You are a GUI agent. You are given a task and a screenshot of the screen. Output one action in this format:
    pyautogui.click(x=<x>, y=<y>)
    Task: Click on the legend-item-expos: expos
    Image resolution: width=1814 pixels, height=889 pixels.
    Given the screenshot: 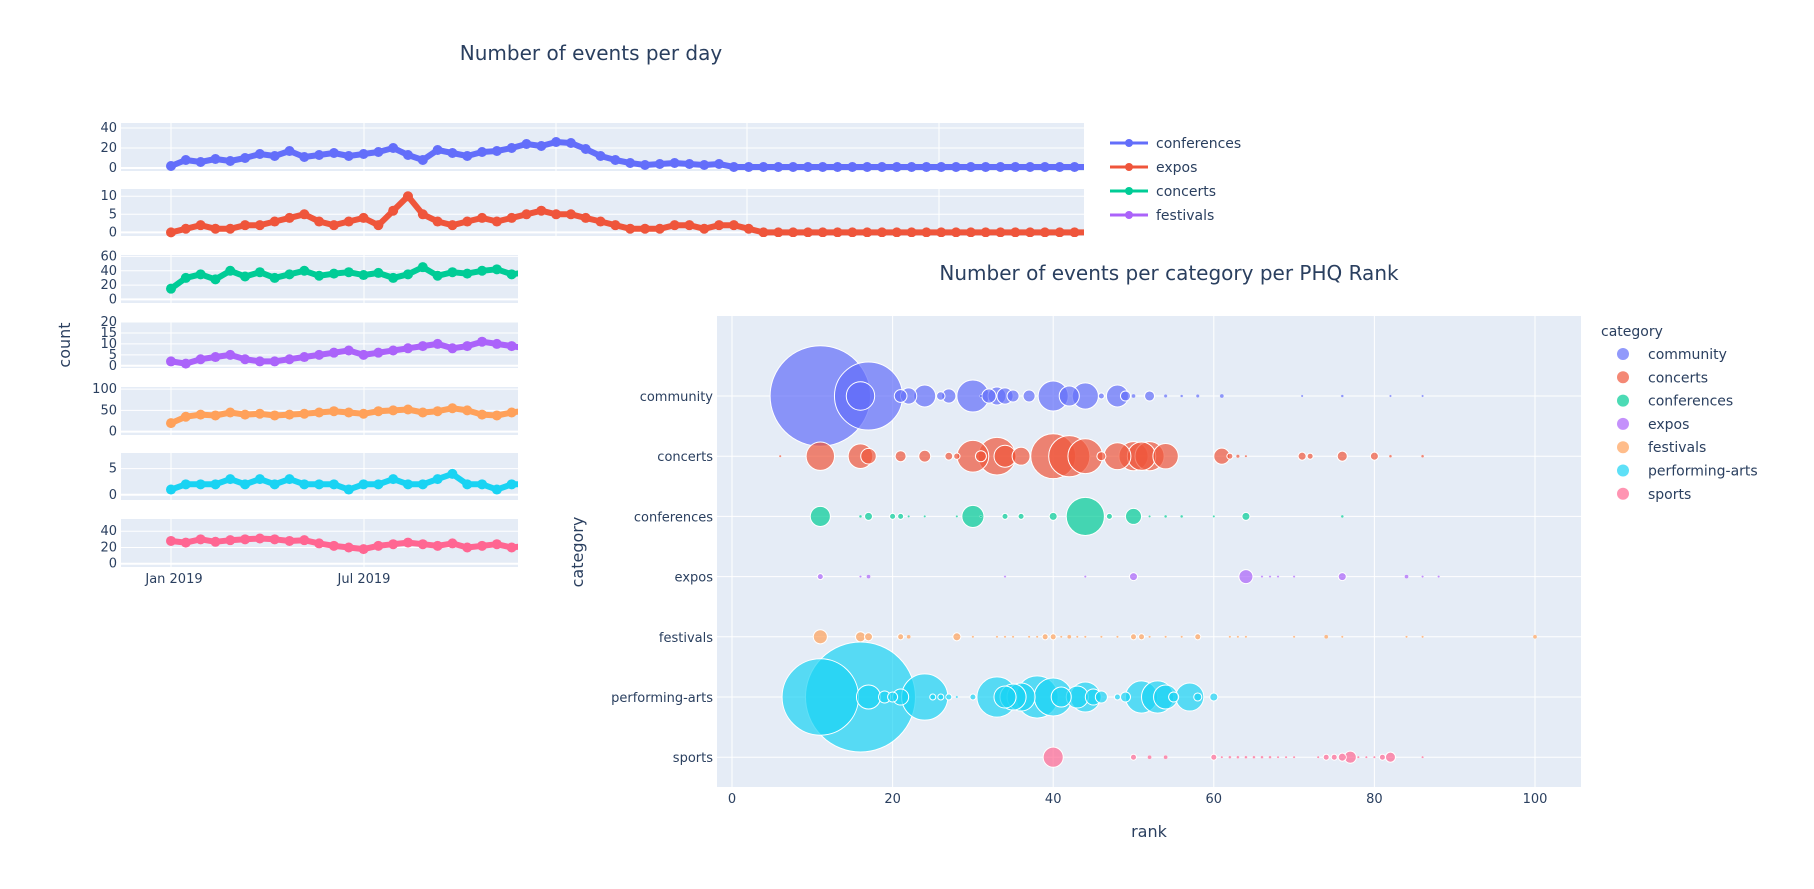 What is the action you would take?
    pyautogui.click(x=1653, y=425)
    